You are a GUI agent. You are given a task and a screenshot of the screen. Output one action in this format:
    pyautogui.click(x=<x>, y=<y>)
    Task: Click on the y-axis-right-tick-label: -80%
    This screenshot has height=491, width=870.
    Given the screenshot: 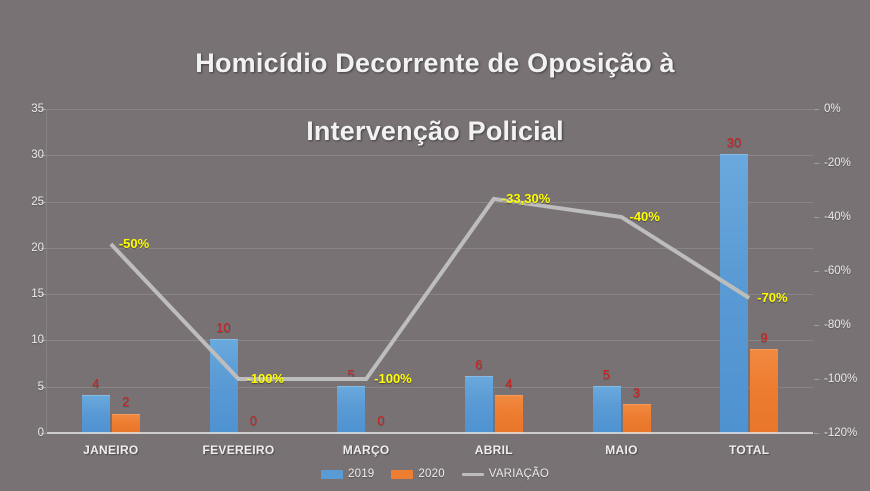 What is the action you would take?
    pyautogui.click(x=837, y=325)
    